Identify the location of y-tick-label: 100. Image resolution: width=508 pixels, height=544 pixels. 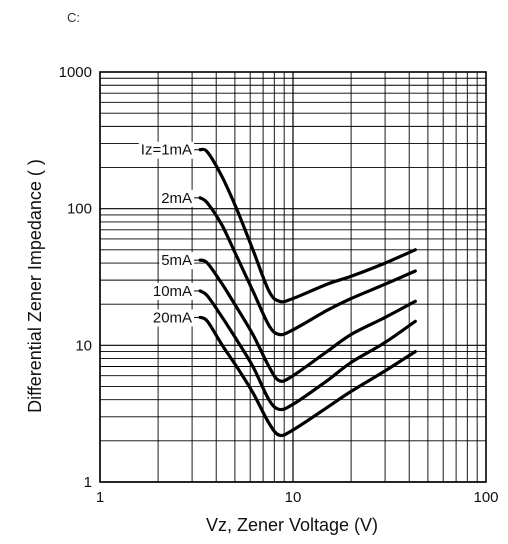
(79, 209).